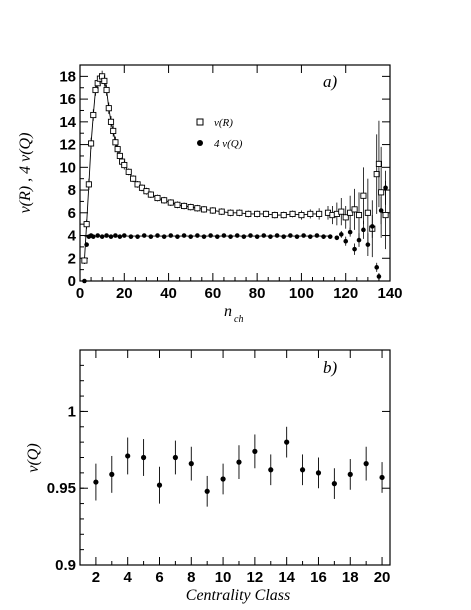 This screenshot has height=610, width=471. I want to click on x-tick-label-b: 10, so click(223, 577).